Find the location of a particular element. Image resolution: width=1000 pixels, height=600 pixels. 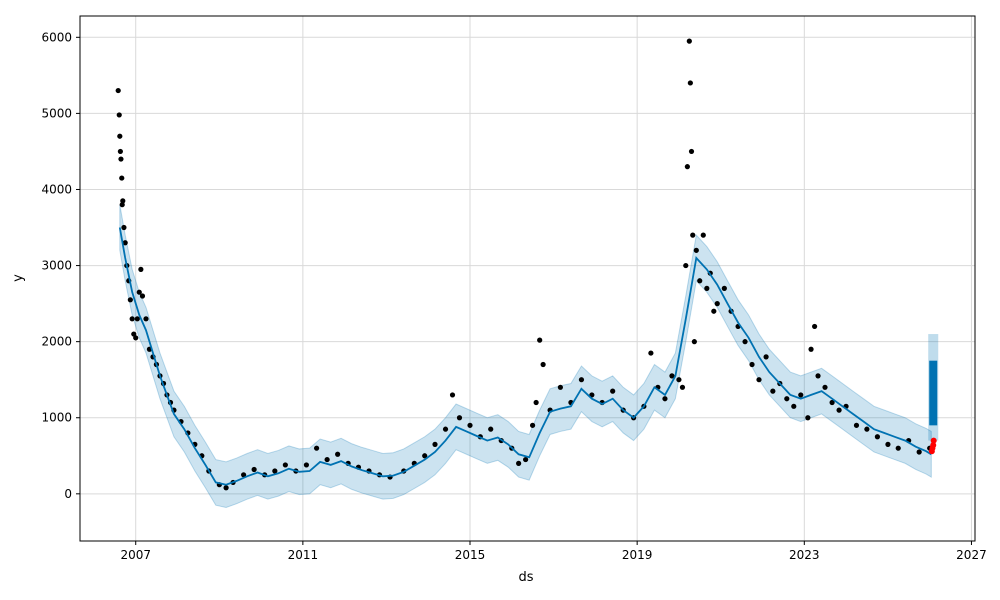

x-axis-label: ds is located at coordinates (525, 577).